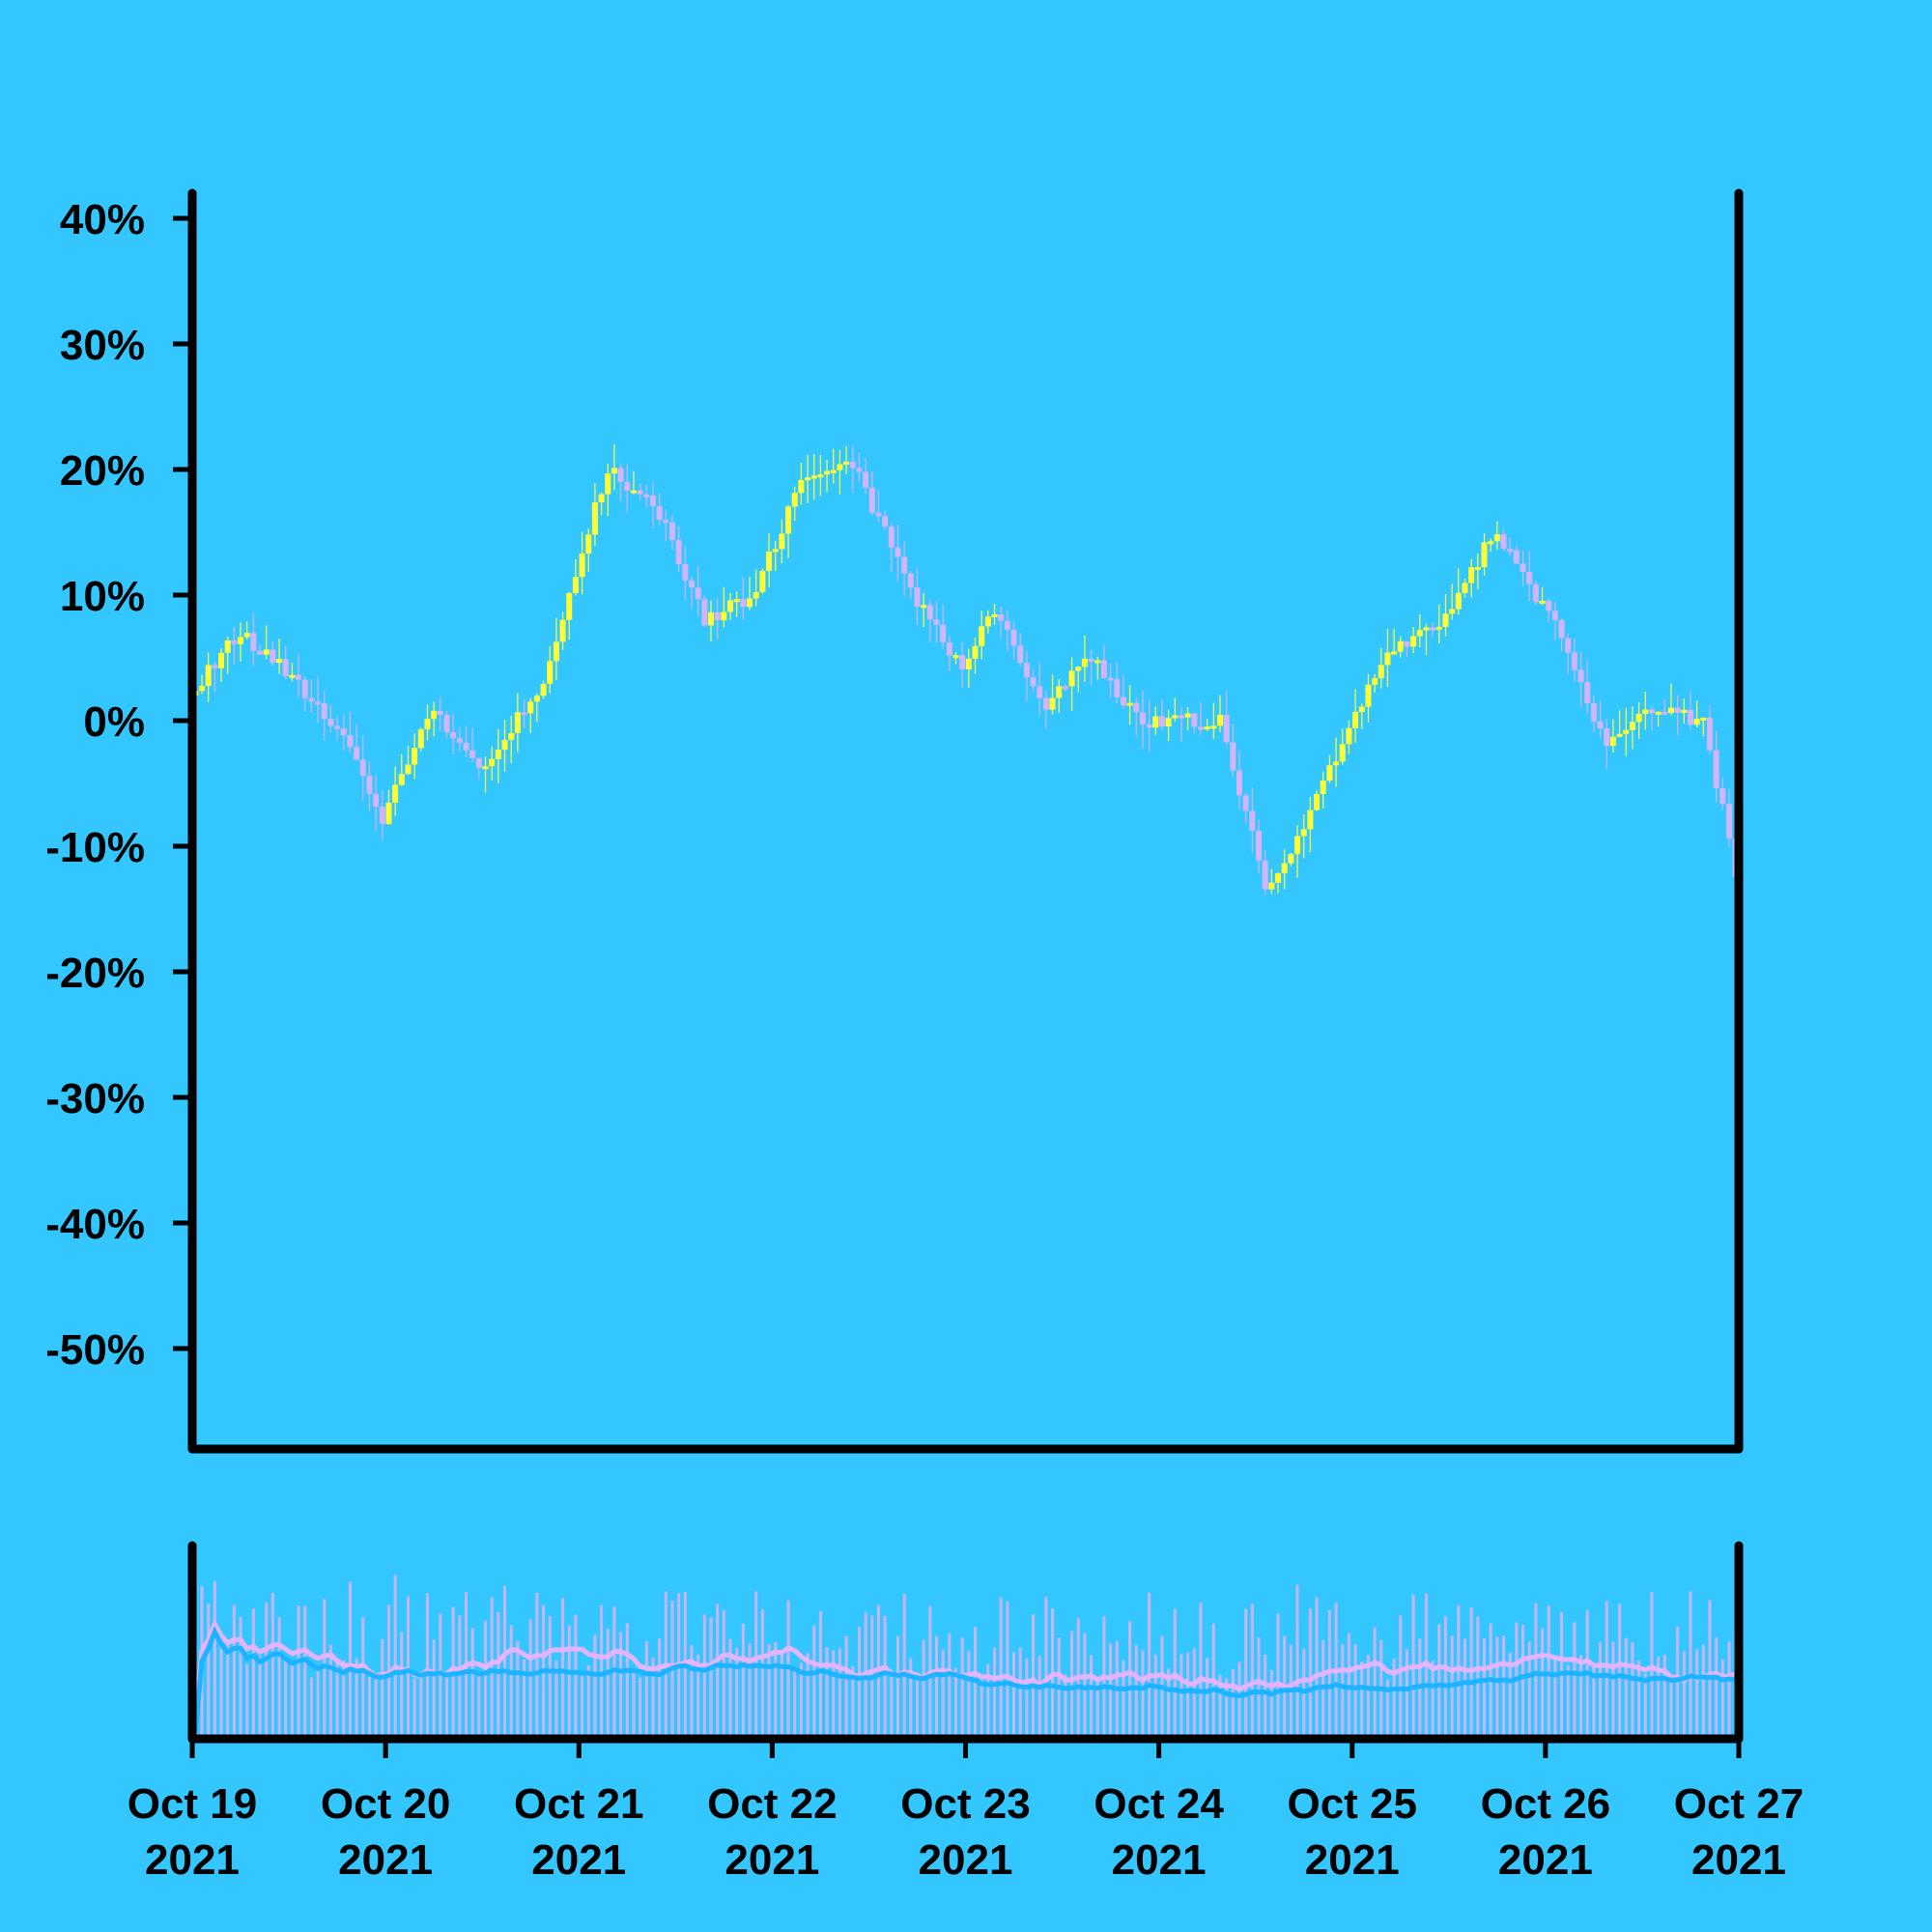 The width and height of the screenshot is (1932, 1932). What do you see at coordinates (964, 1668) in the screenshot?
I see `volume-ma-fast` at bounding box center [964, 1668].